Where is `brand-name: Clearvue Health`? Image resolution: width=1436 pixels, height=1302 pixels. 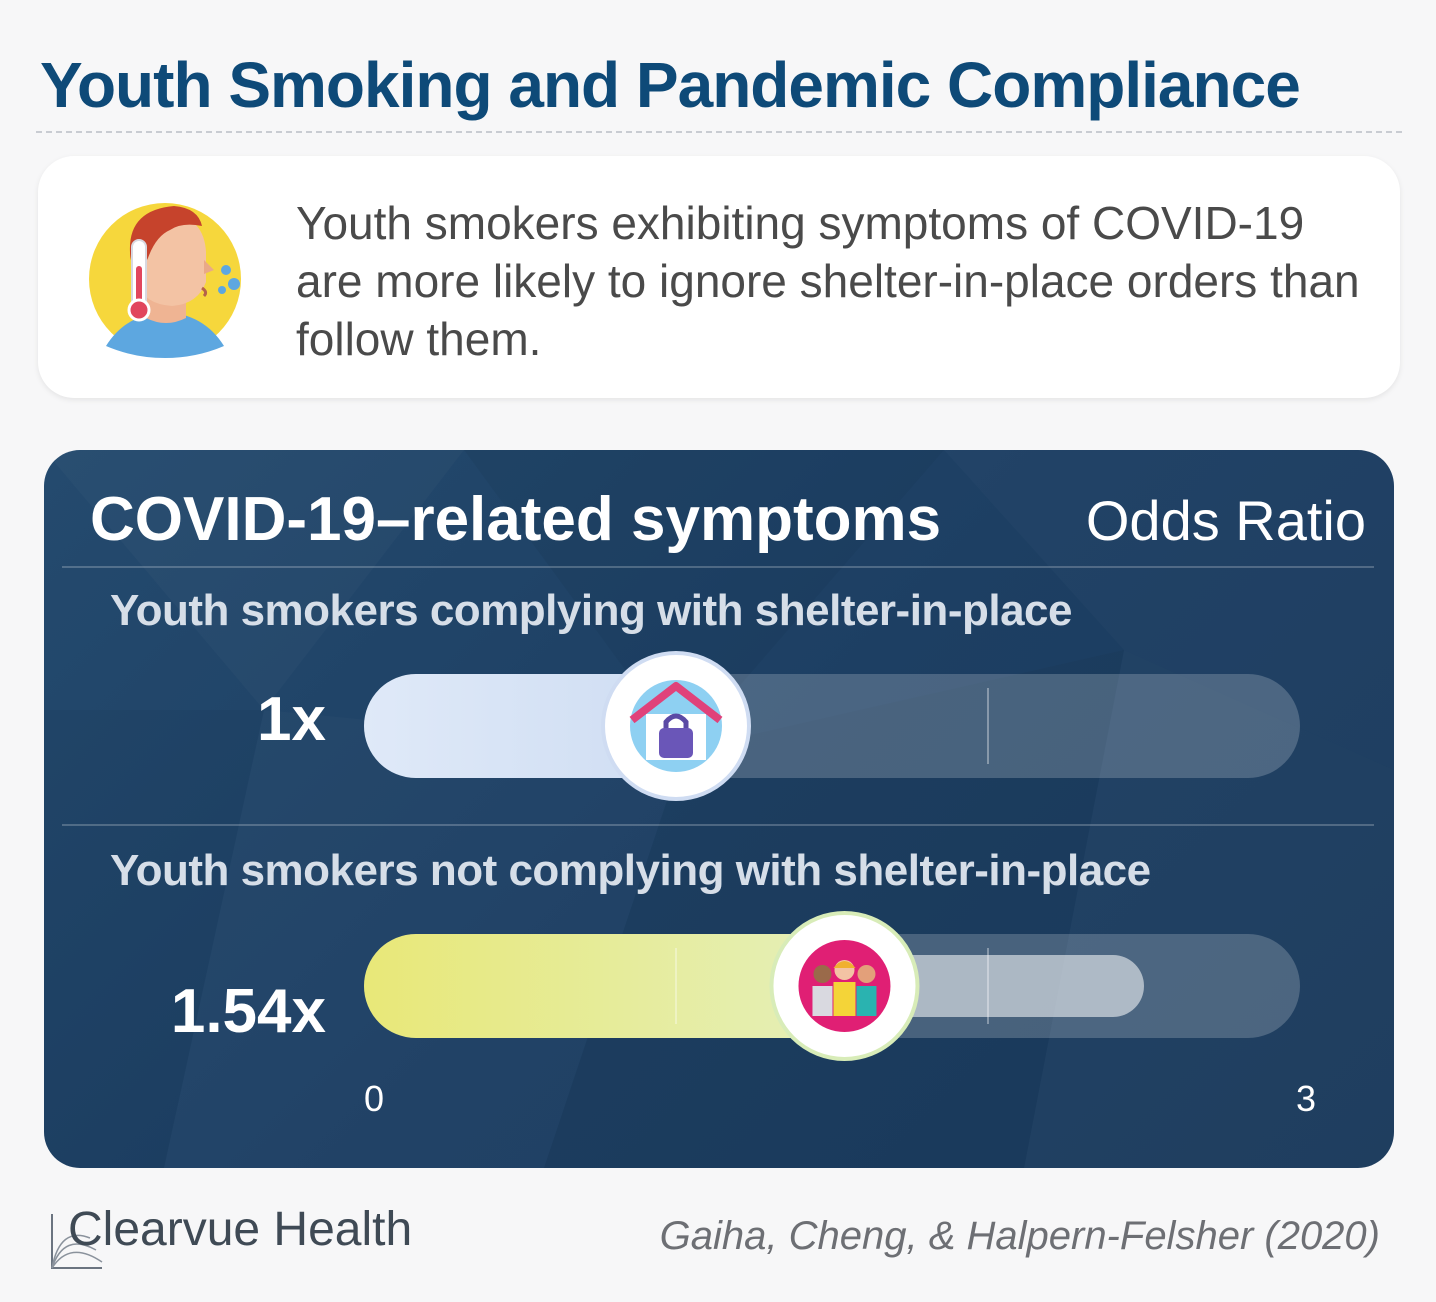 brand-name: Clearvue Health is located at coordinates (240, 1229).